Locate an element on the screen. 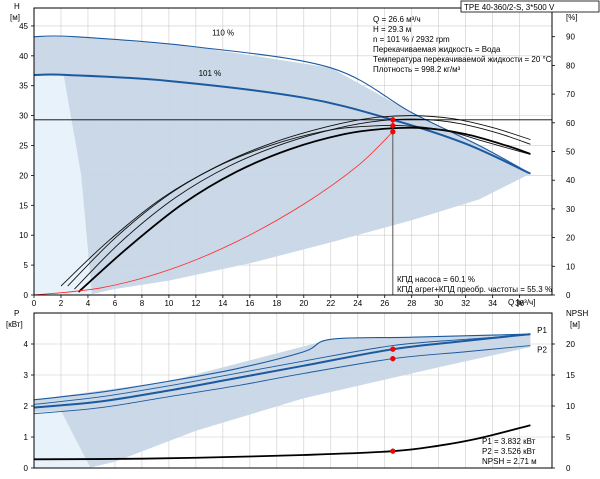 The image size is (600, 479). info-pump-efficiency: КПД насоса = 60.1 % is located at coordinates (436, 279).